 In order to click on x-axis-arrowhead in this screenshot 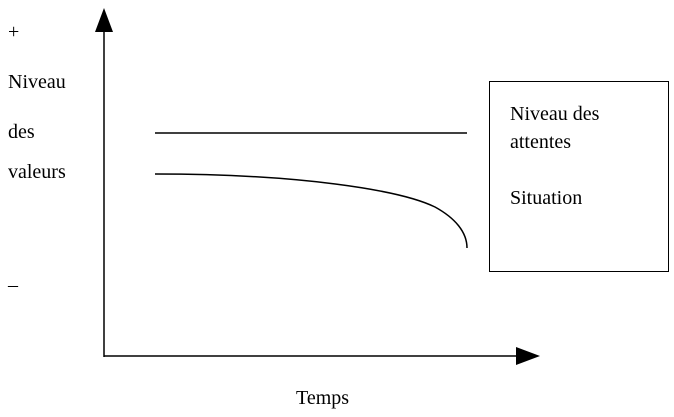, I will do `click(528, 356)`.